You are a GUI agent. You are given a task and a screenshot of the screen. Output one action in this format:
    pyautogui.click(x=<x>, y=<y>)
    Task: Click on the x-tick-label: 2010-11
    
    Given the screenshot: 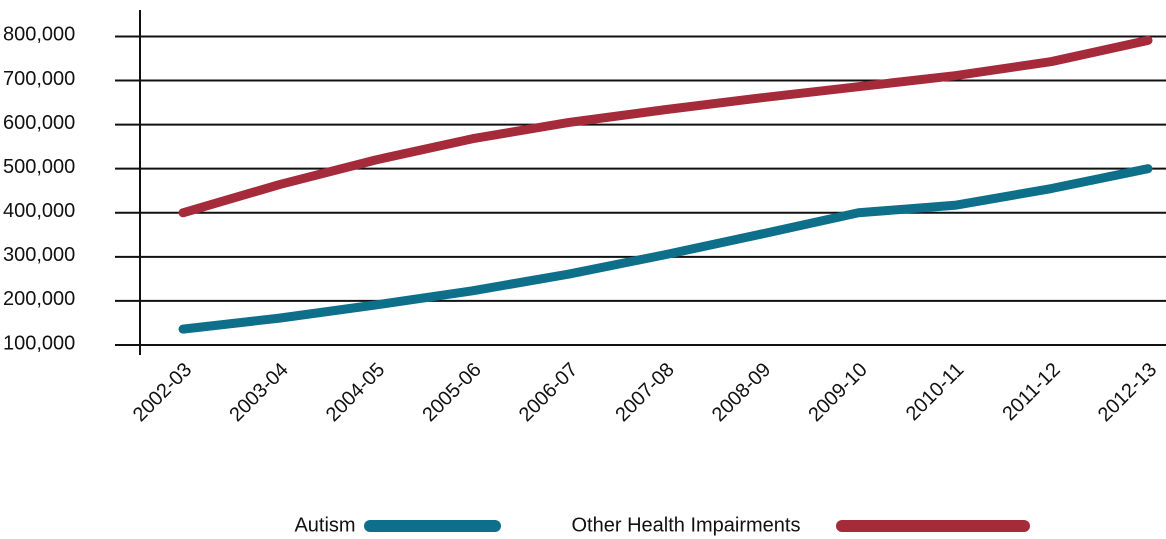 What is the action you would take?
    pyautogui.click(x=935, y=392)
    